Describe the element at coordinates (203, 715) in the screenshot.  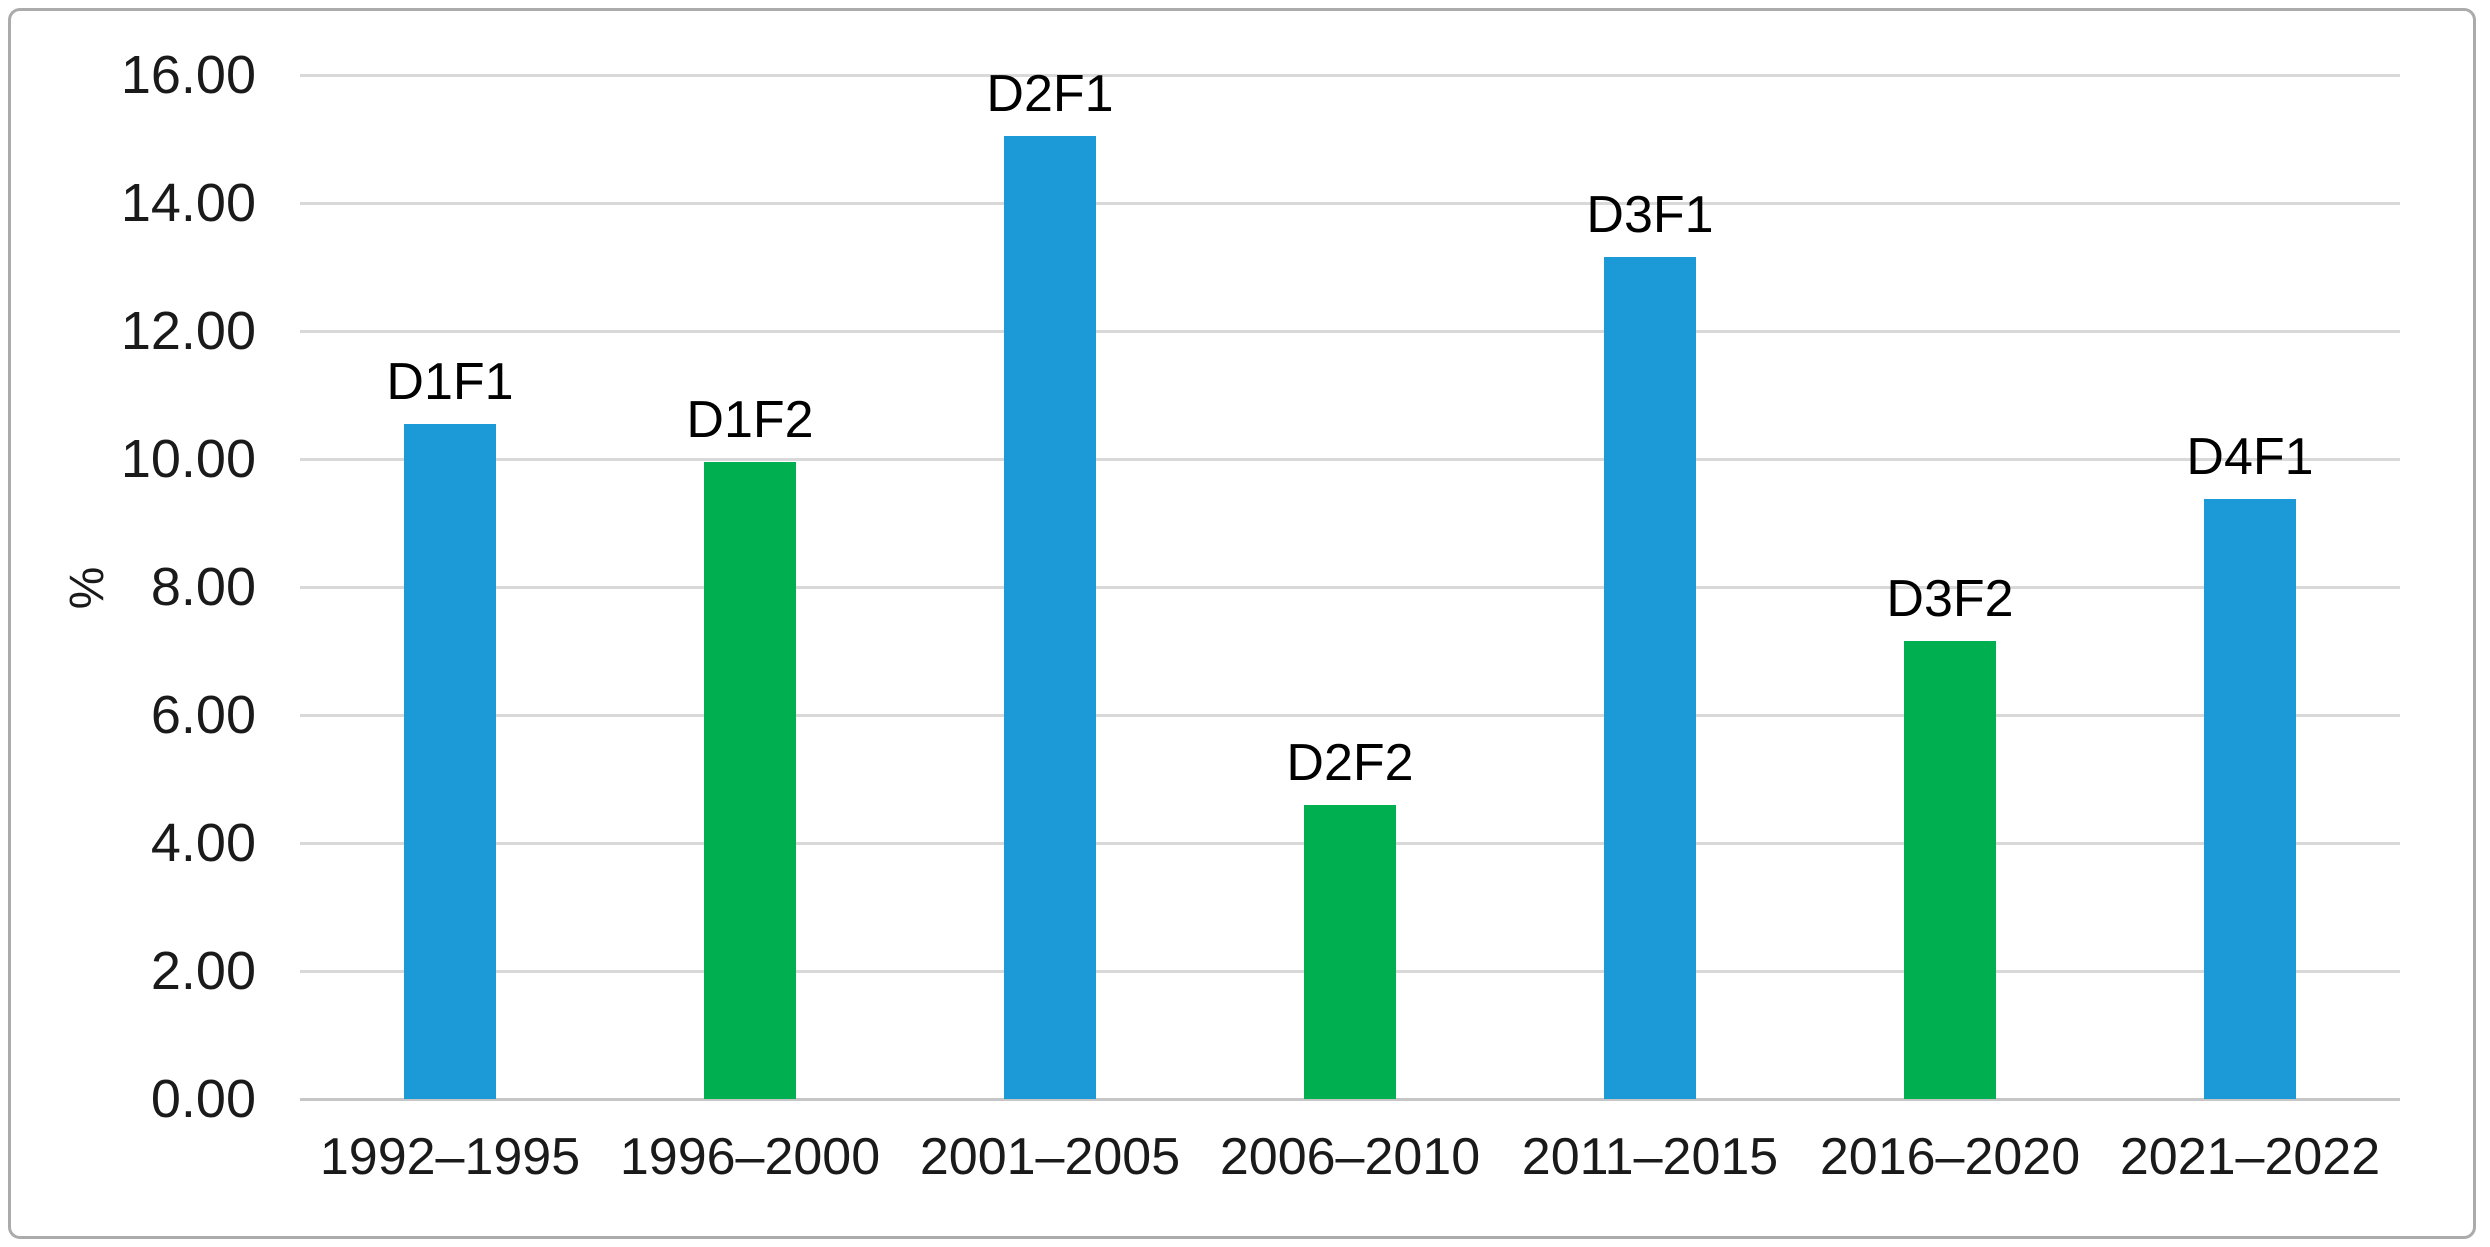
I see `y-tick-label: 6.00` at that location.